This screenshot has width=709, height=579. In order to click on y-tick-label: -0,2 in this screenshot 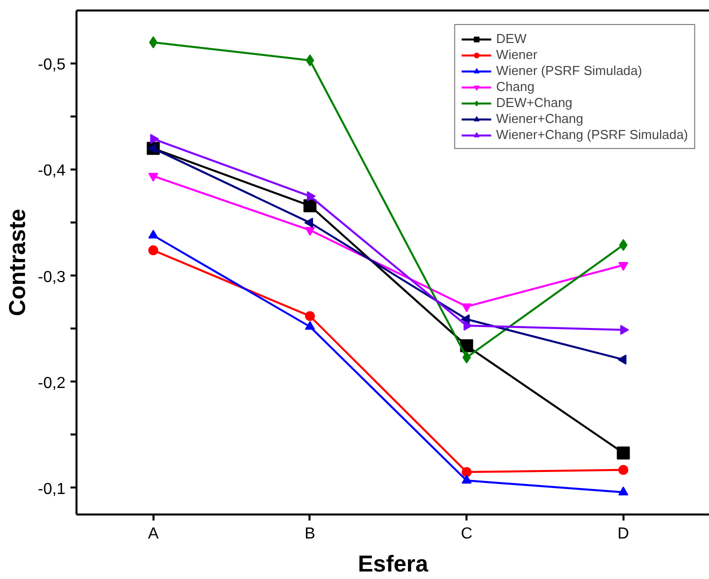, I will do `click(52, 383)`.